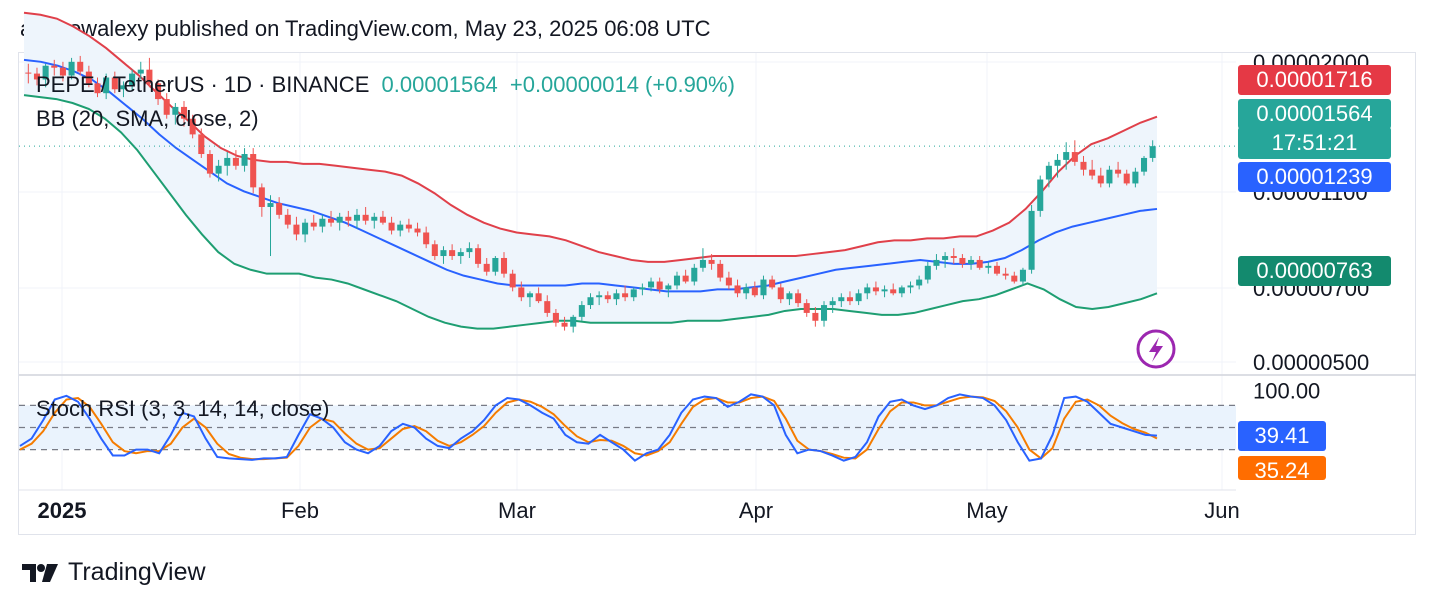 The image size is (1436, 606). I want to click on x-tick-label: 2025, so click(62, 510).